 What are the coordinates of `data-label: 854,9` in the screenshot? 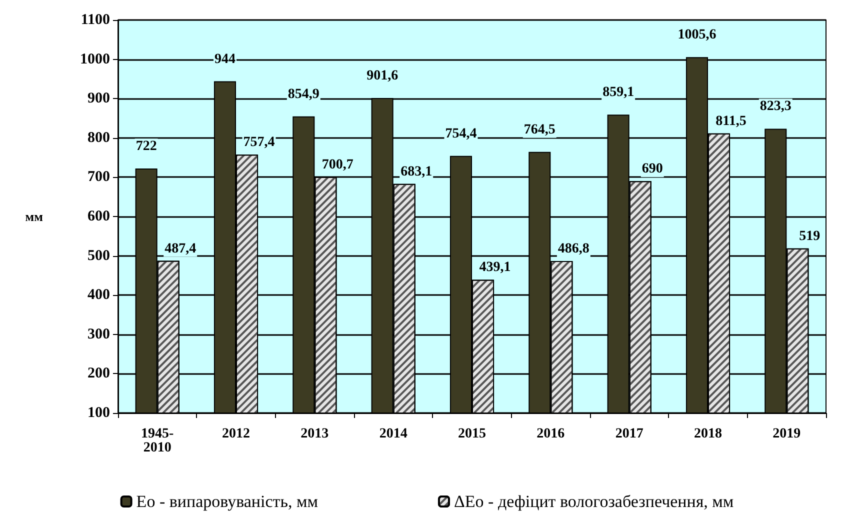 It's located at (304, 94).